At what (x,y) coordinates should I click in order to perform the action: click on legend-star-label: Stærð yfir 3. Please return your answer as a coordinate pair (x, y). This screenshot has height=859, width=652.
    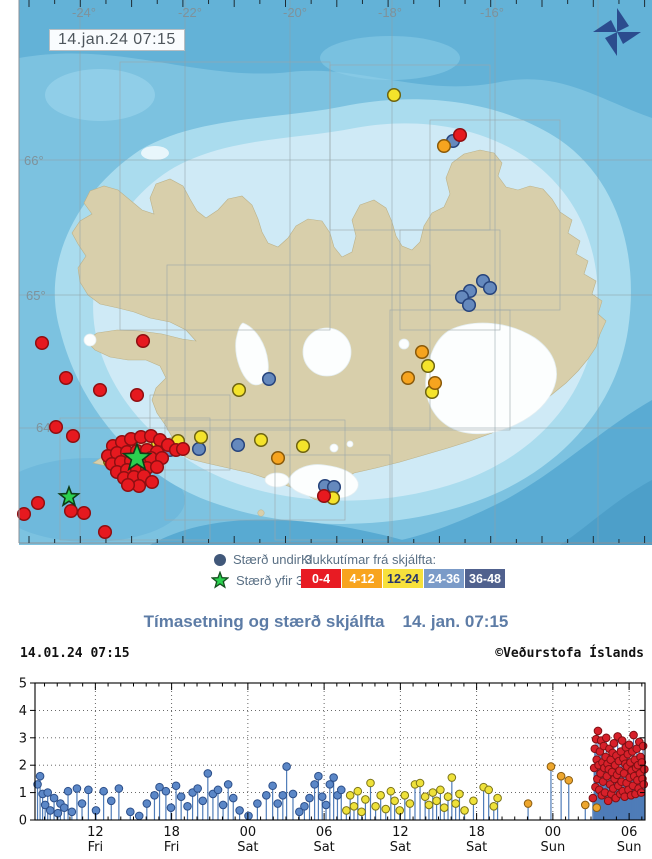
    Looking at the image, I should click on (270, 580).